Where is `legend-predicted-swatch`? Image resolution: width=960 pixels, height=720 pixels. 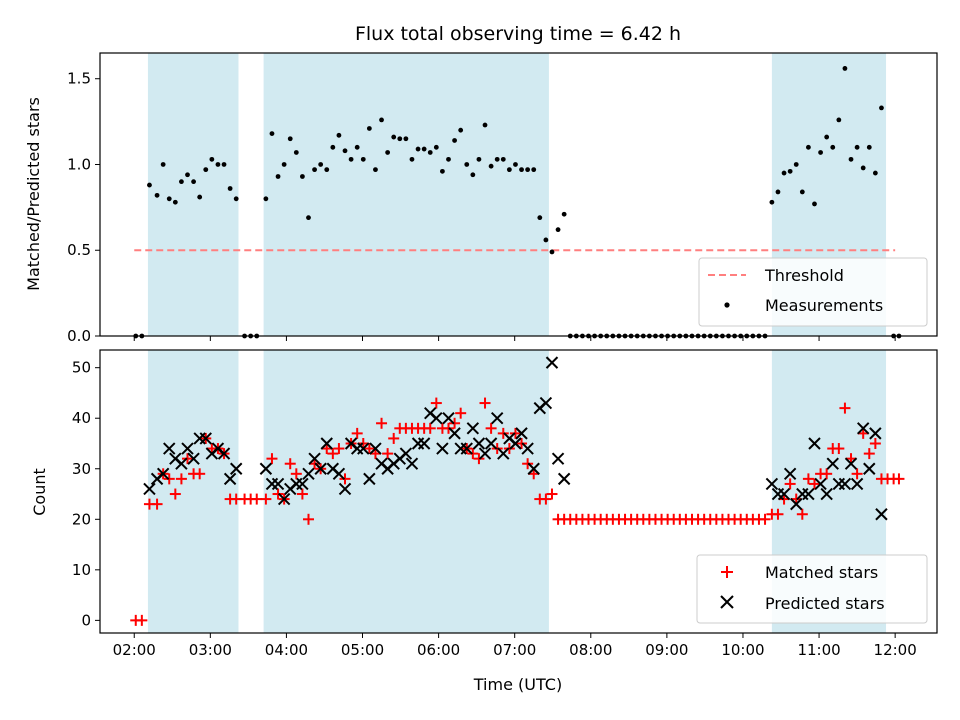 legend-predicted-swatch is located at coordinates (727, 602).